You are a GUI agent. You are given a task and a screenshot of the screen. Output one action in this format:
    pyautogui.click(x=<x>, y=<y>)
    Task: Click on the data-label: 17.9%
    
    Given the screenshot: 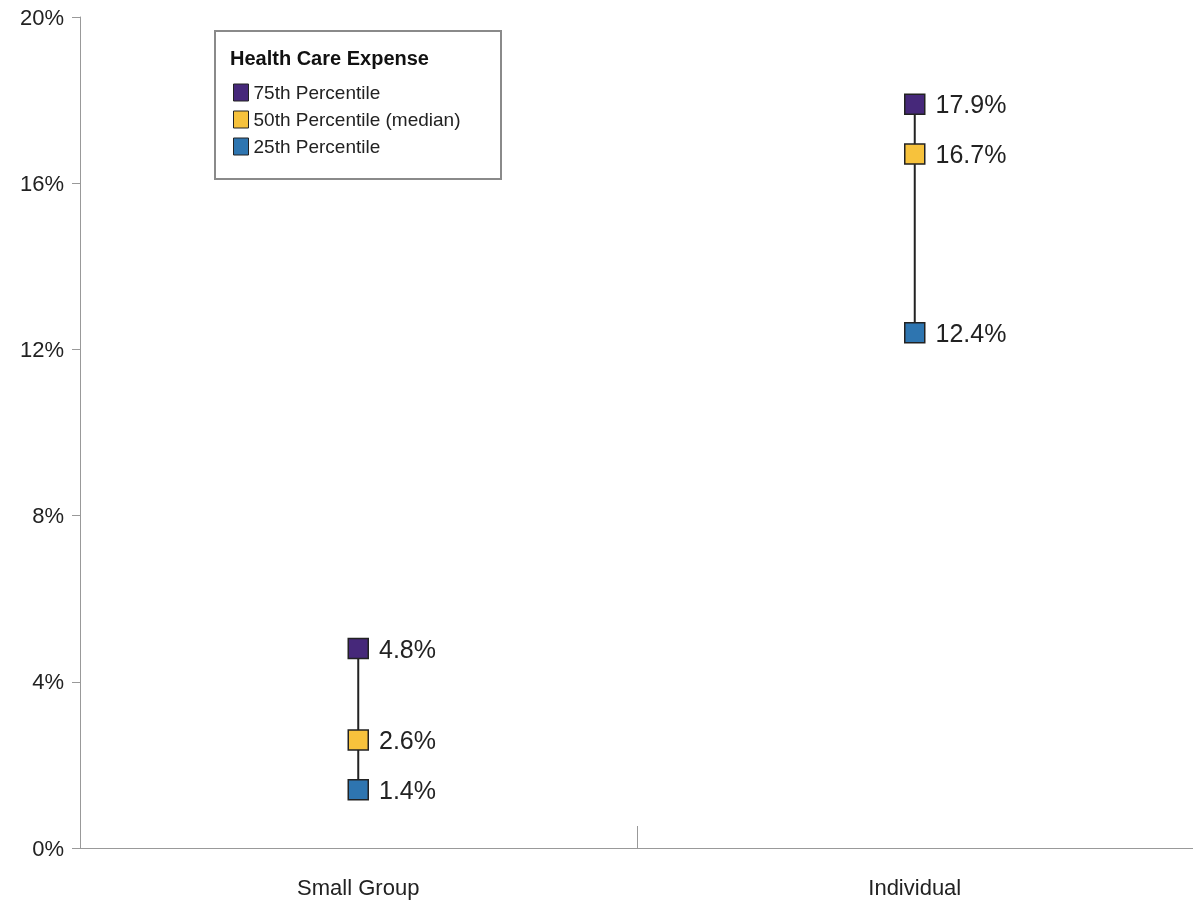 What is the action you would take?
    pyautogui.click(x=971, y=104)
    